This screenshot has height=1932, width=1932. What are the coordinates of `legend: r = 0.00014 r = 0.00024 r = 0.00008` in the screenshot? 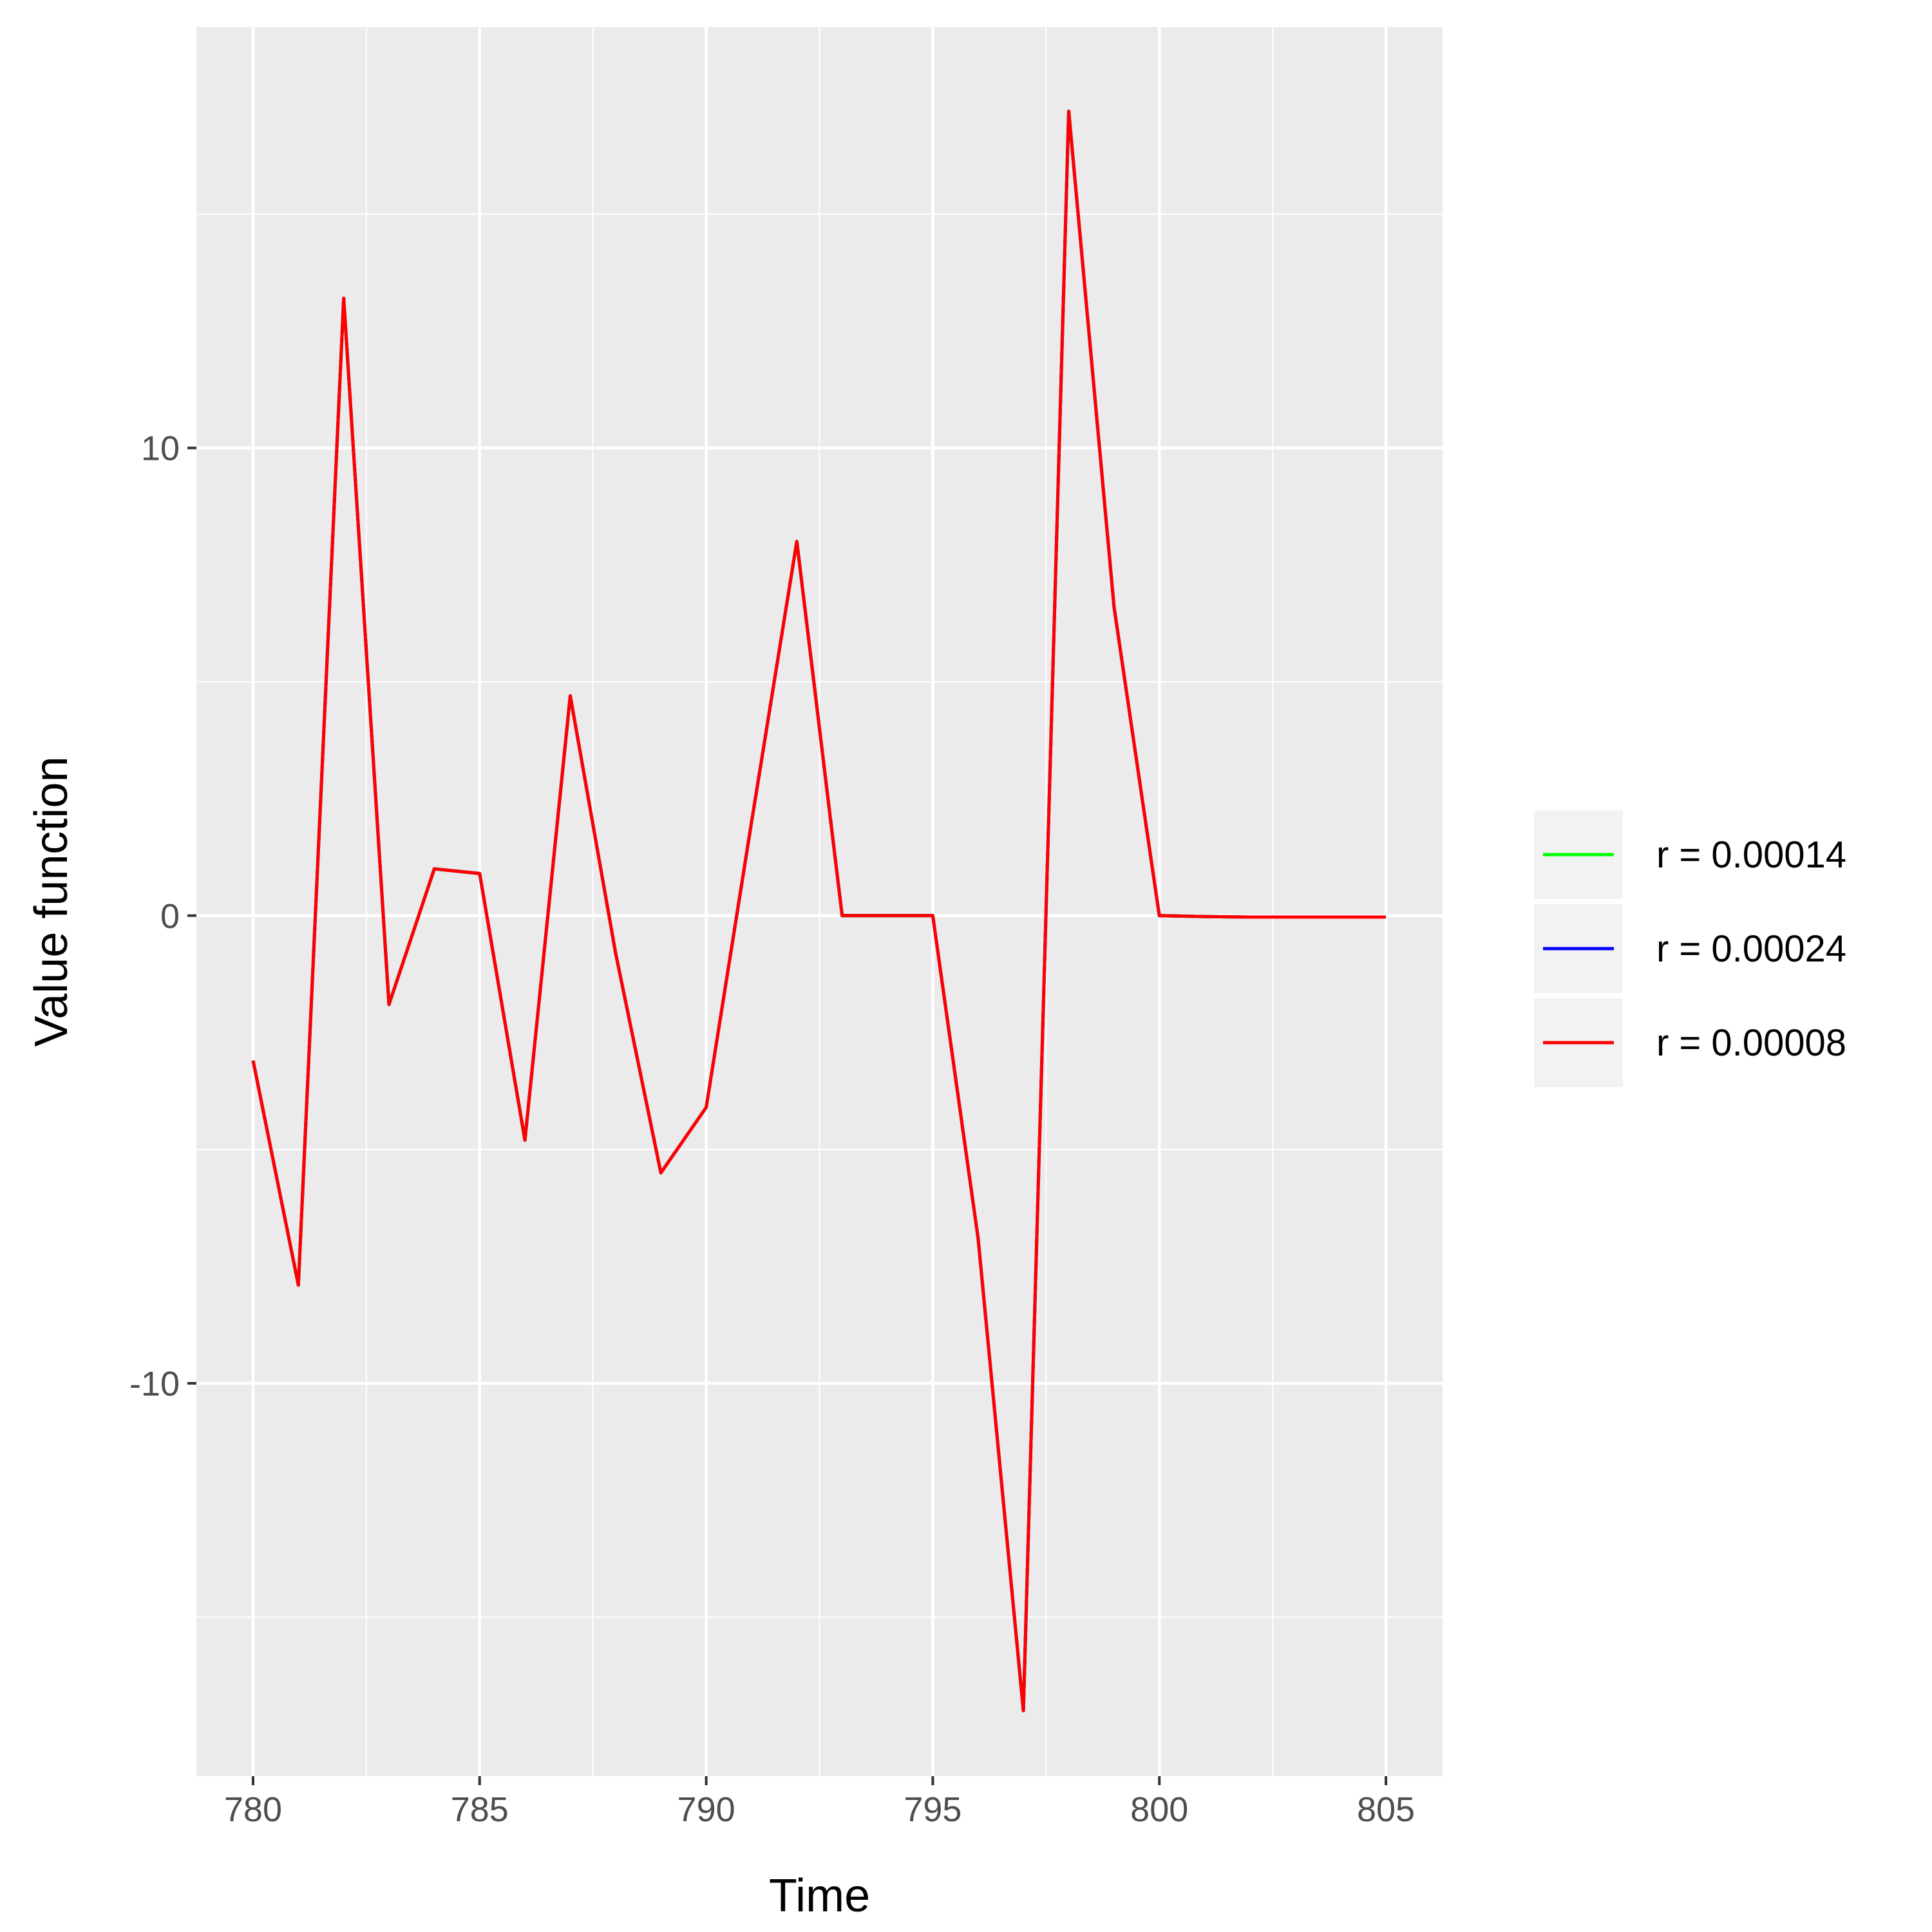 It's located at (1690, 948).